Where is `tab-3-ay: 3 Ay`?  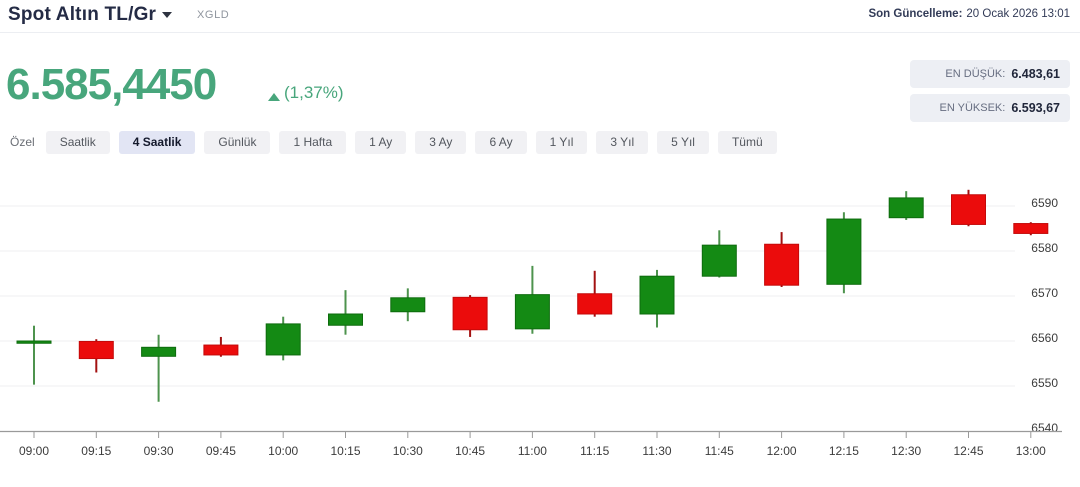
tab-3-ay: 3 Ay is located at coordinates (441, 143).